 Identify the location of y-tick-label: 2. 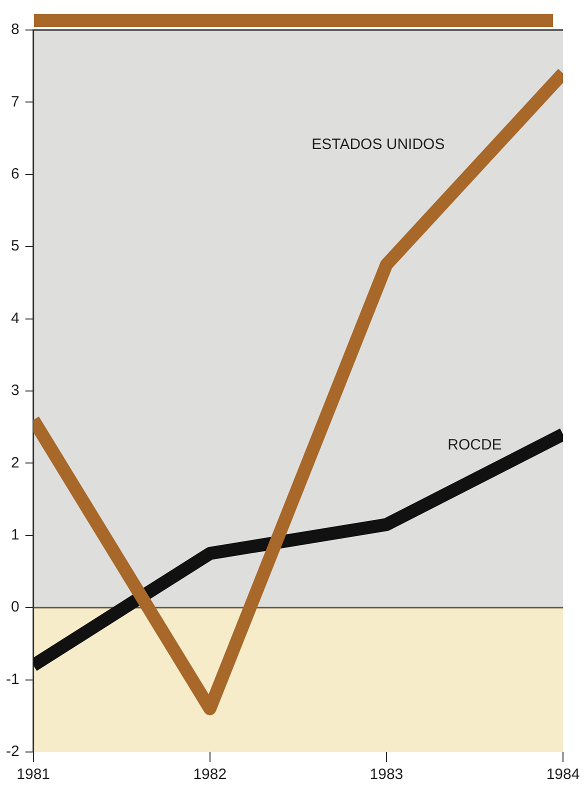
(15, 463).